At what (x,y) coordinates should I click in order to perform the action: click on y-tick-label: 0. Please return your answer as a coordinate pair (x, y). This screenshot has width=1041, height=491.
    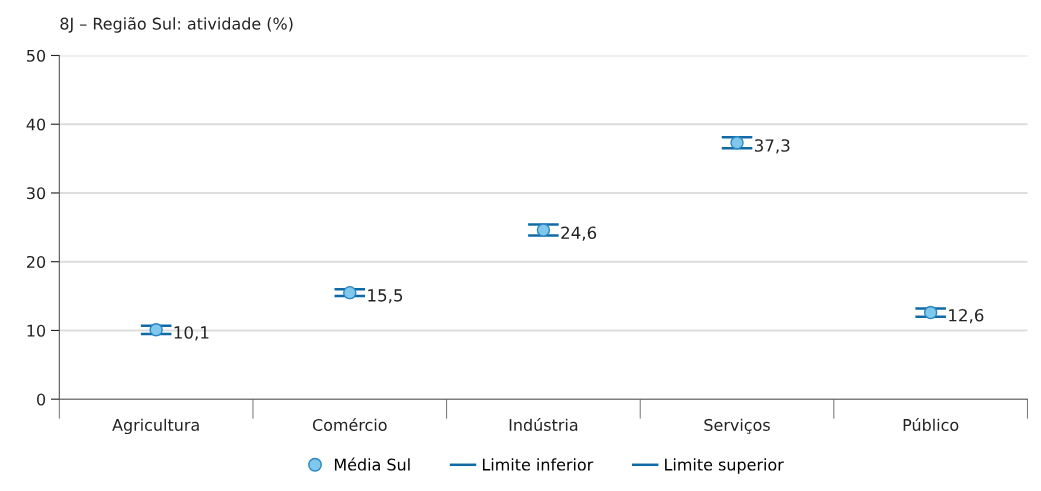
    Looking at the image, I should click on (41, 399).